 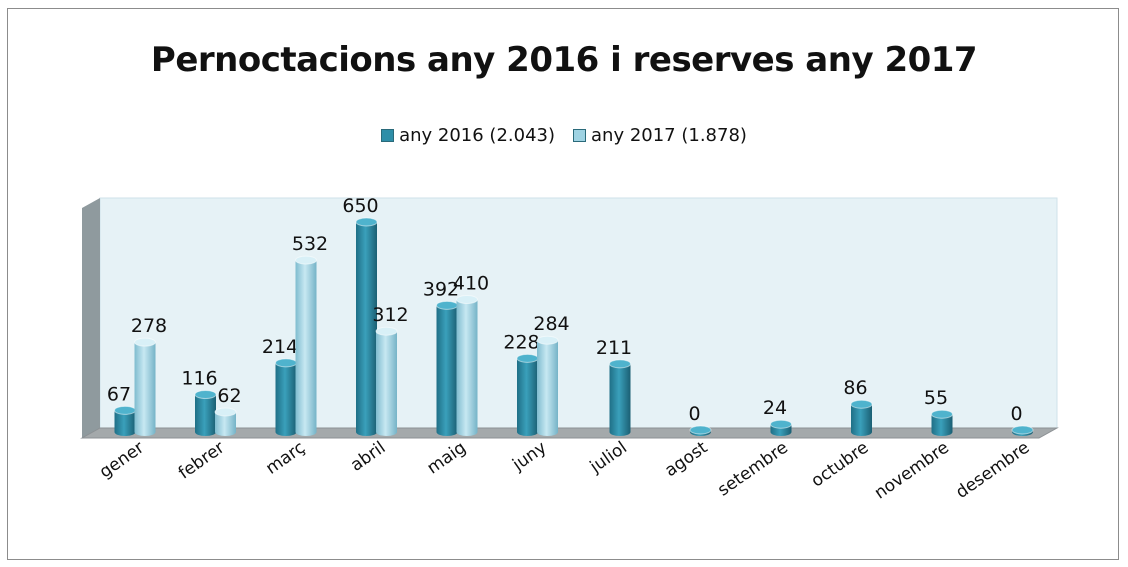 What do you see at coordinates (306, 260) in the screenshot?
I see `bar-2017-març-top` at bounding box center [306, 260].